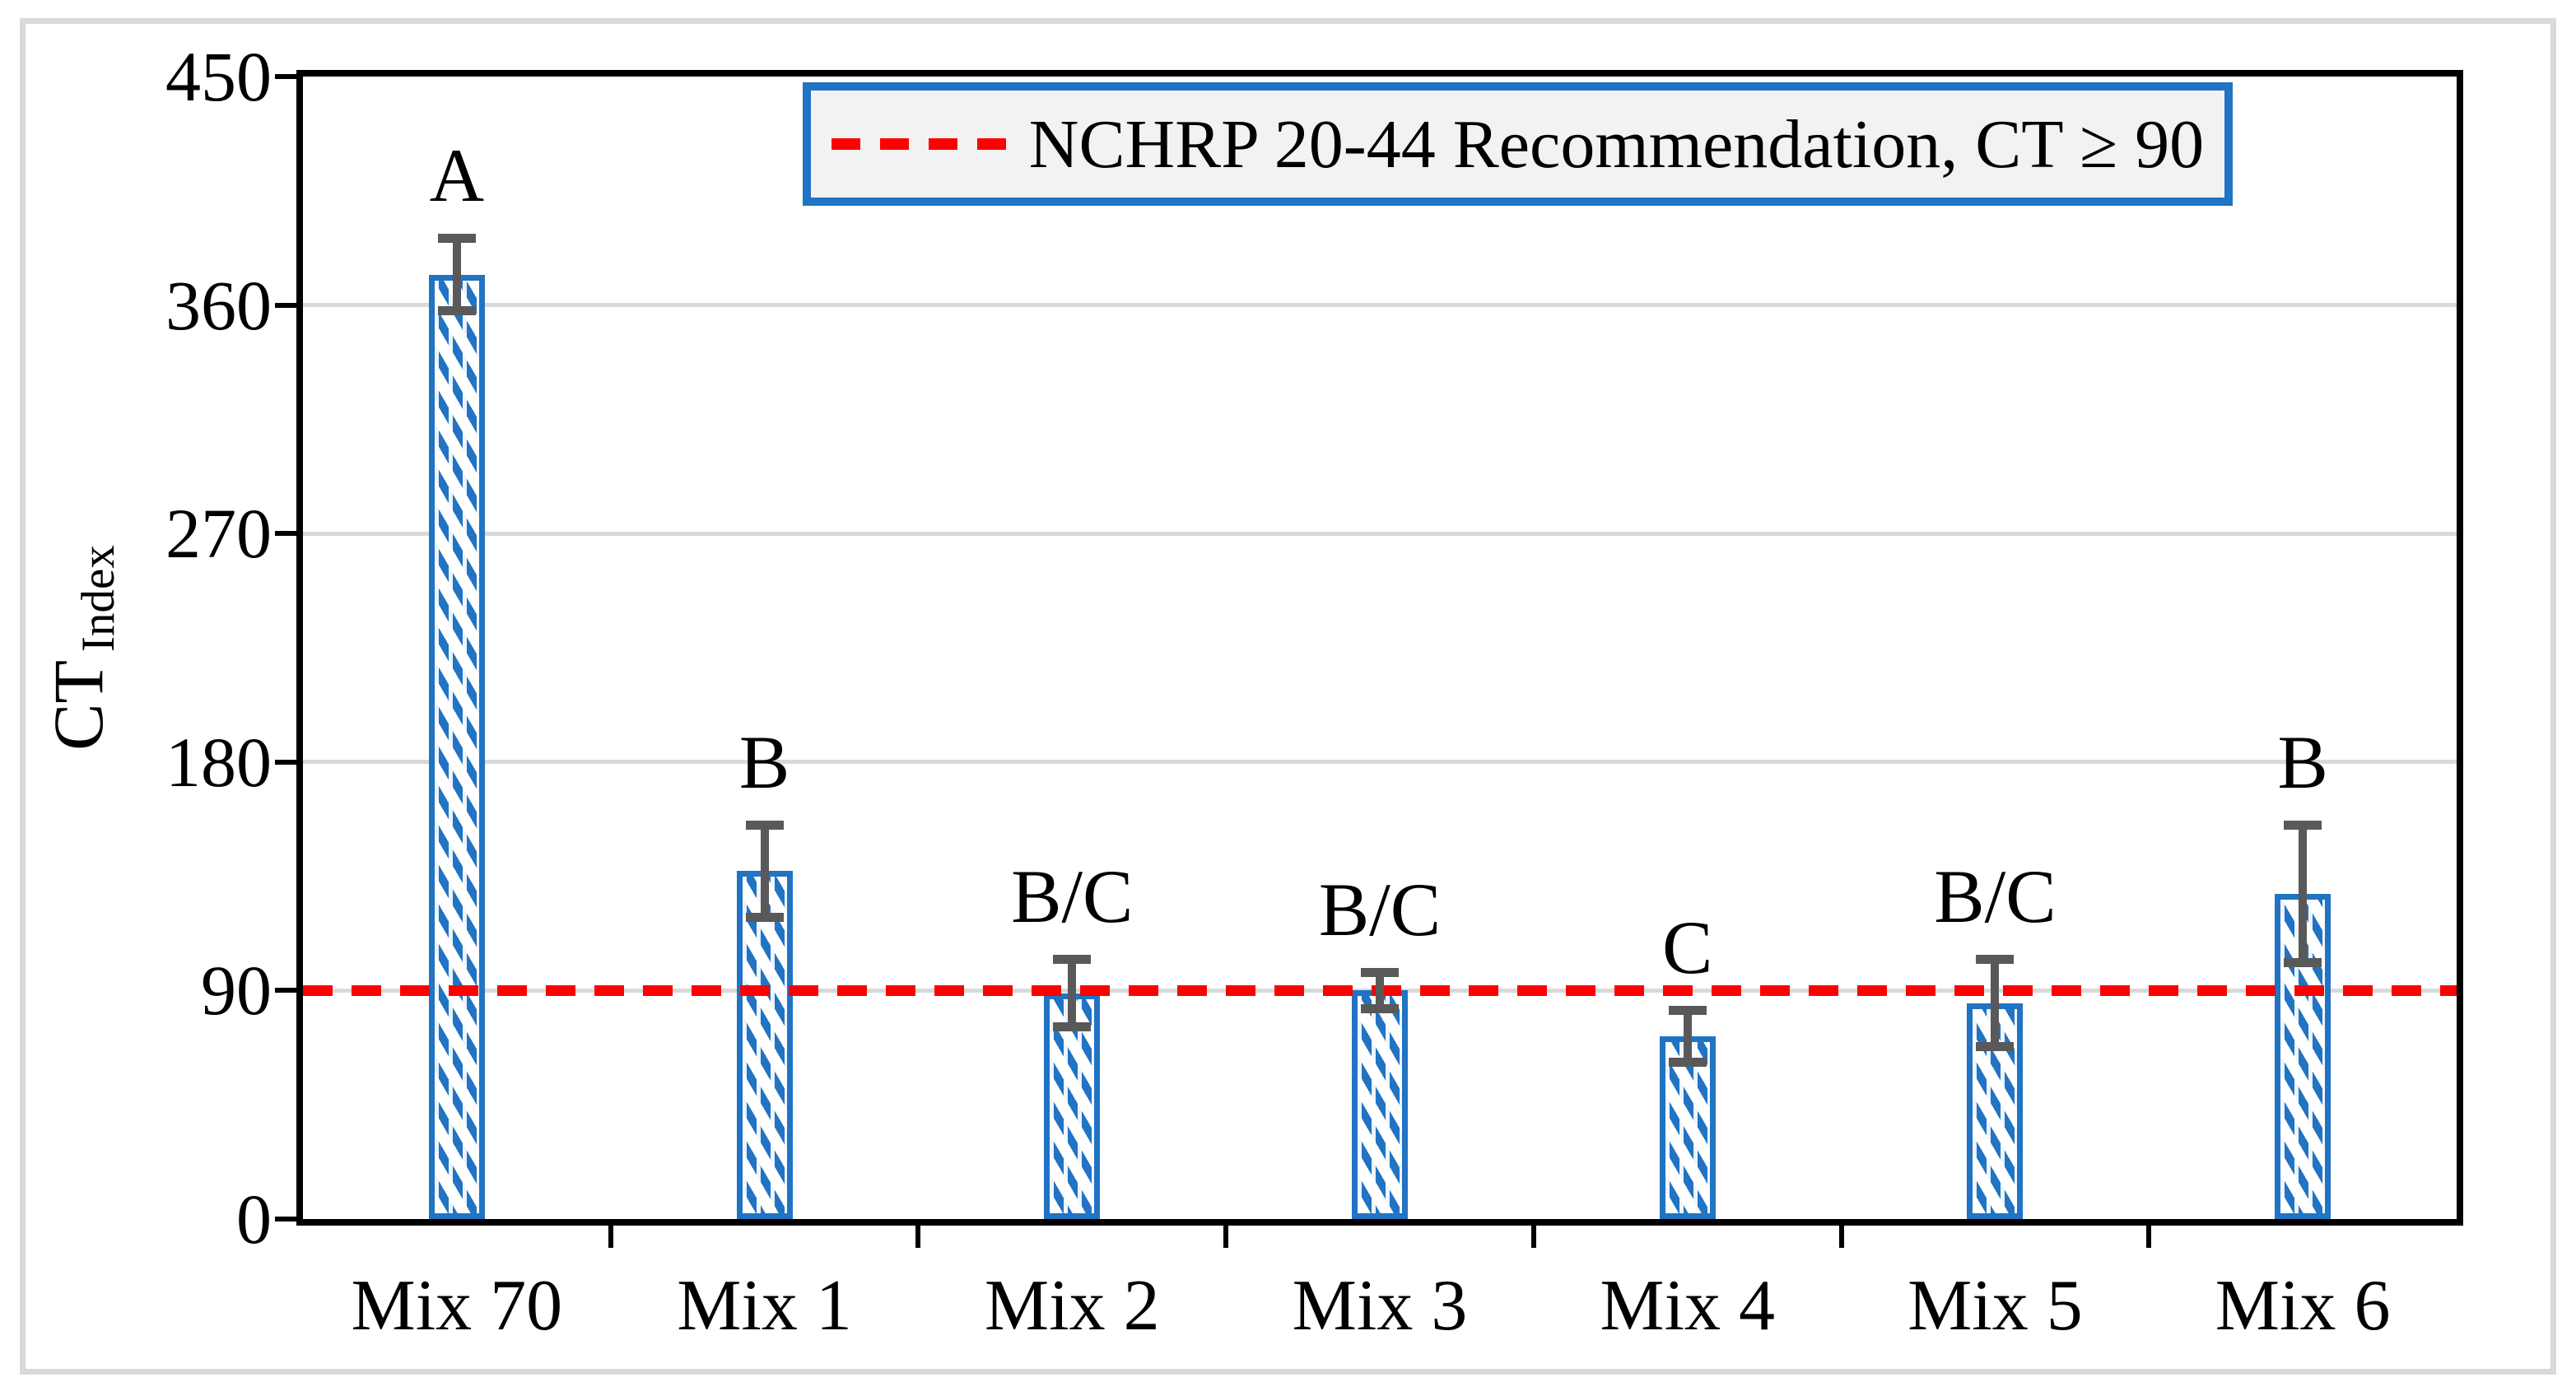  I want to click on y-tick-label: 0, so click(254, 1219).